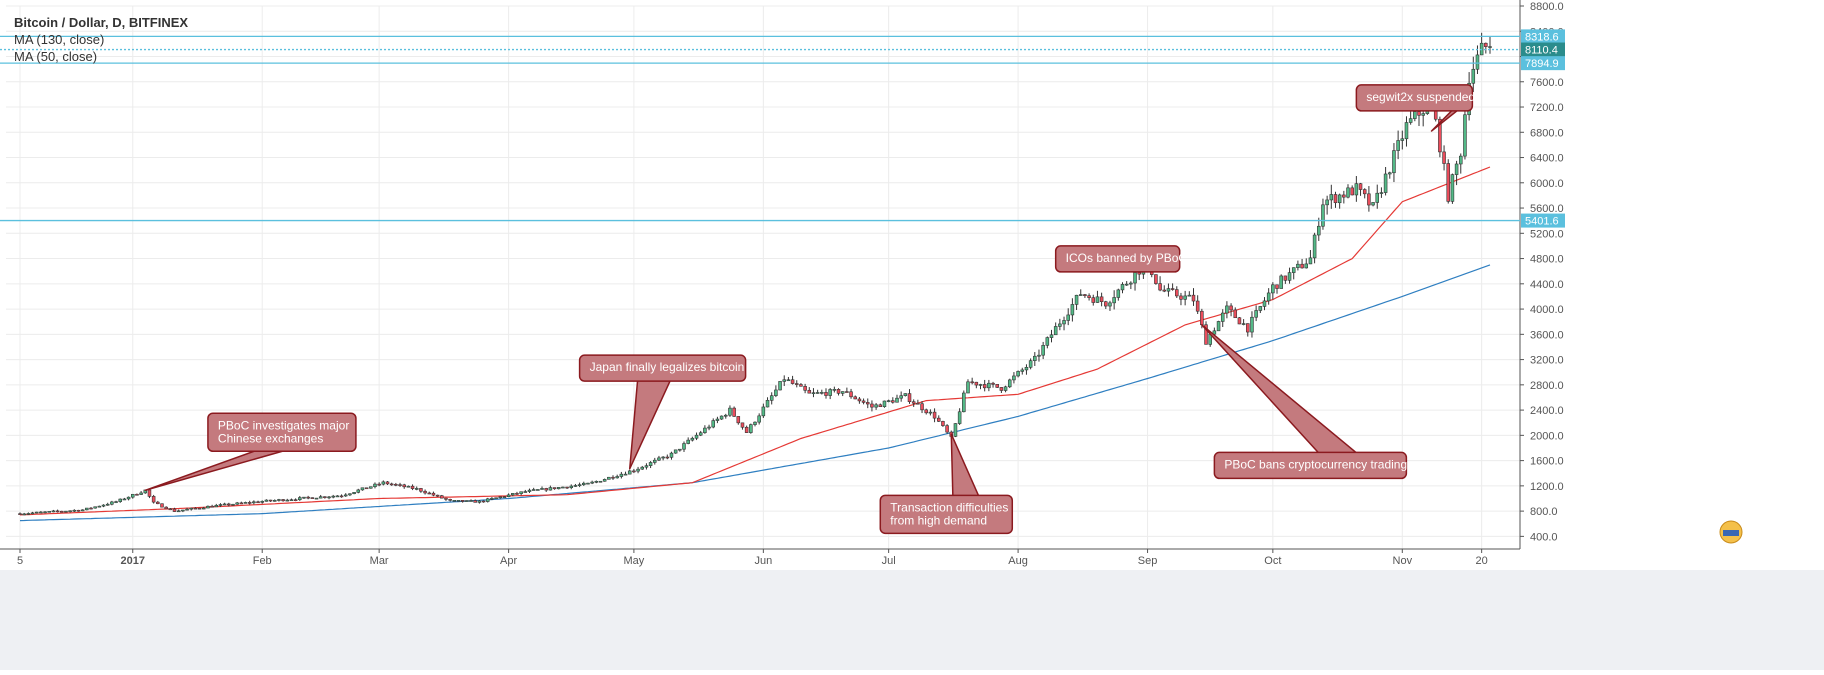 The image size is (1824, 675). I want to click on price-label-text: 5401.6, so click(1542, 222).